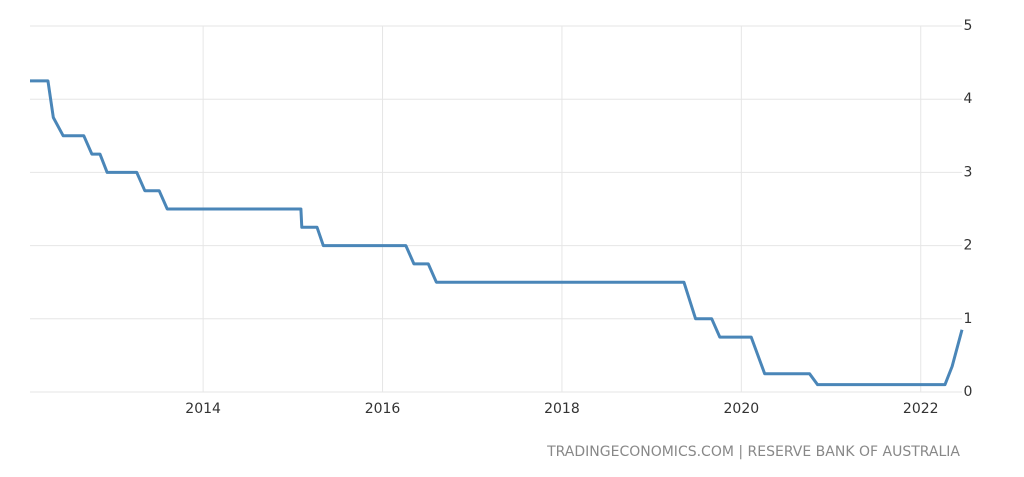  Describe the element at coordinates (383, 409) in the screenshot. I see `x-tick-label: 2016` at that location.